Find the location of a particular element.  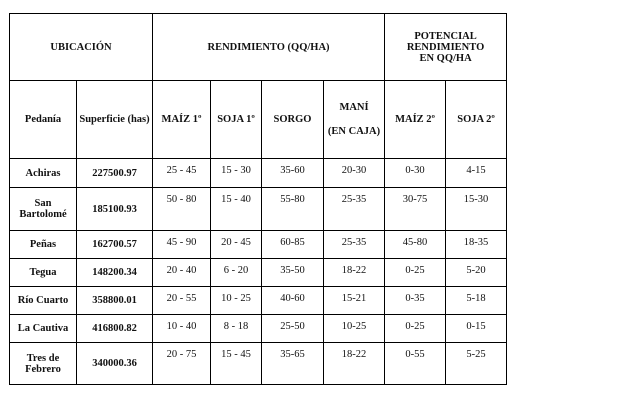

cell-maiz2: 0-55 is located at coordinates (415, 363).